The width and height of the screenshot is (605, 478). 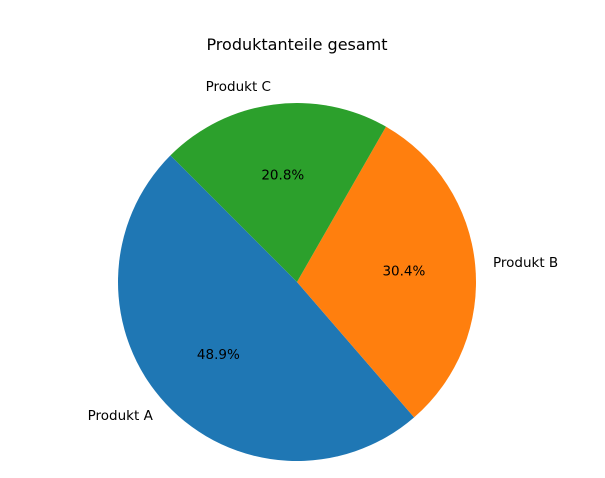 I want to click on slice-label-produkt-c: Produkt C, so click(x=238, y=87).